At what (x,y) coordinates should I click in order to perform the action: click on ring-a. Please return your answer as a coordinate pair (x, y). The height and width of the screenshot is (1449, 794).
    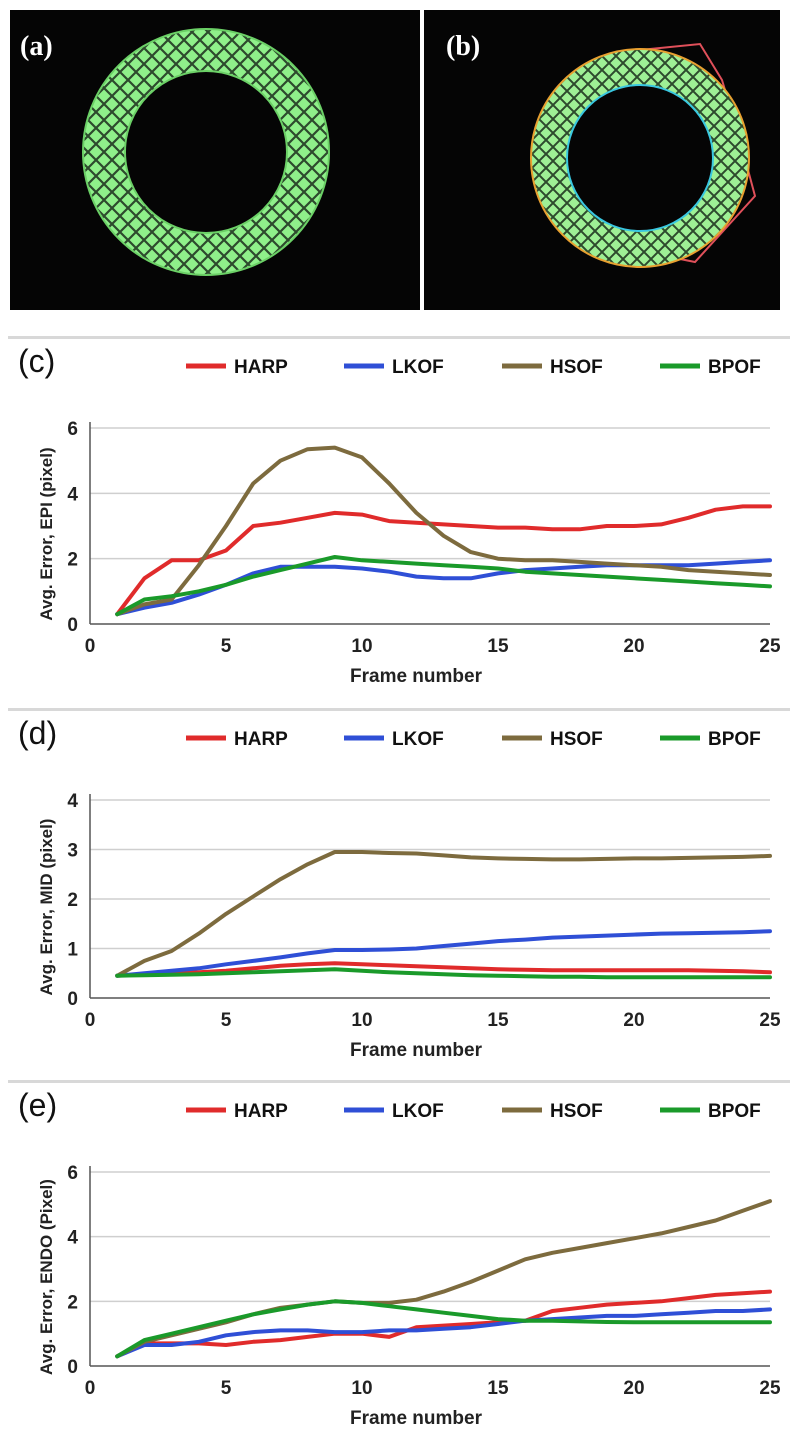
    Looking at the image, I should click on (206, 152).